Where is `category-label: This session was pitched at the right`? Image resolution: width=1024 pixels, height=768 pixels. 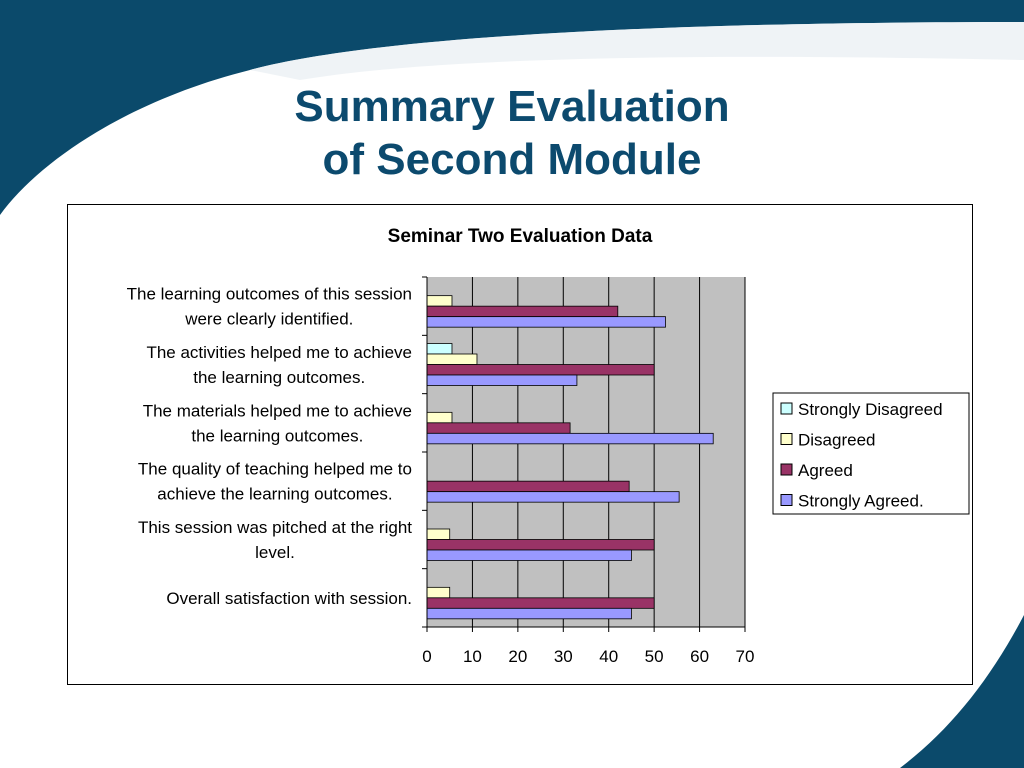 category-label: This session was pitched at the right is located at coordinates (275, 527).